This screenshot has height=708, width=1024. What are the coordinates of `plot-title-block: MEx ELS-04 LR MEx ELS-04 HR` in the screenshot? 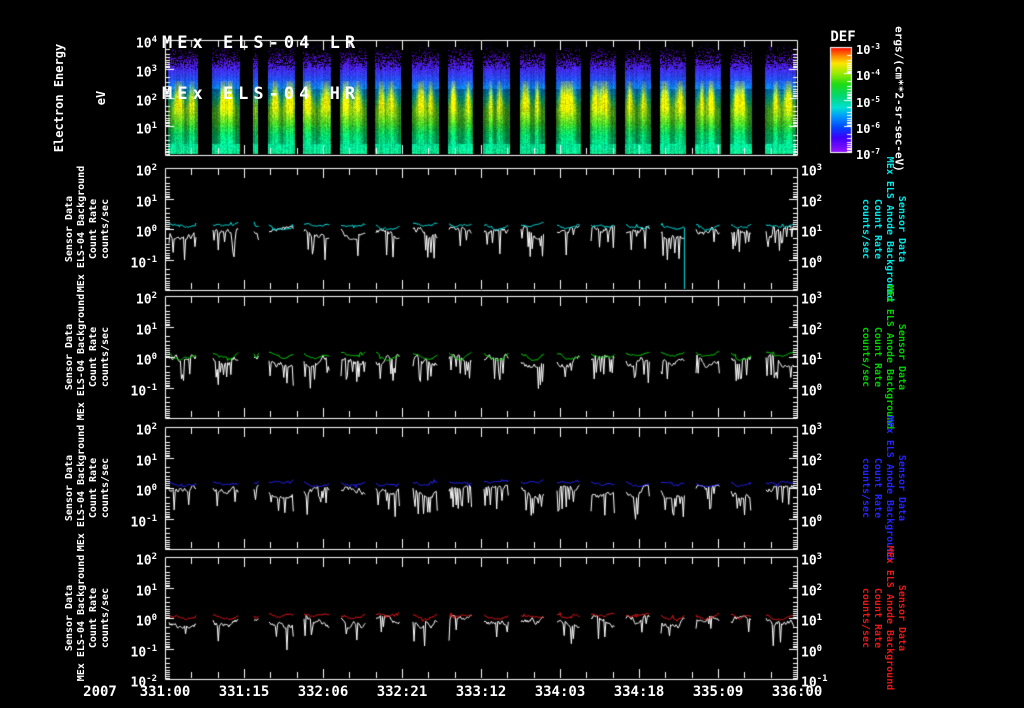 It's located at (261, 69).